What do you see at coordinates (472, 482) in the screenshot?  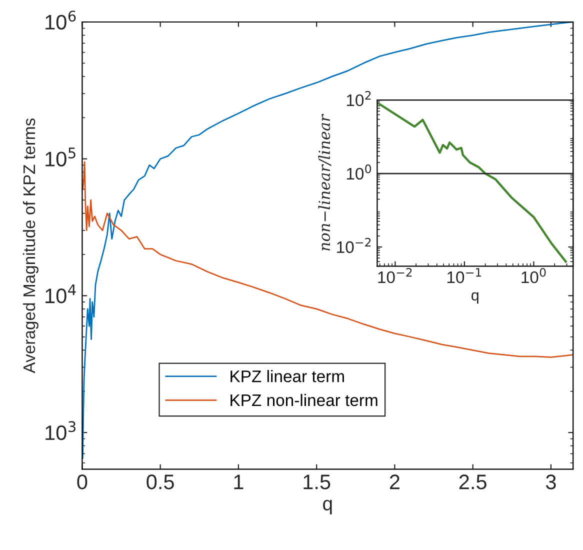 I see `x-tick-label: 2.5` at bounding box center [472, 482].